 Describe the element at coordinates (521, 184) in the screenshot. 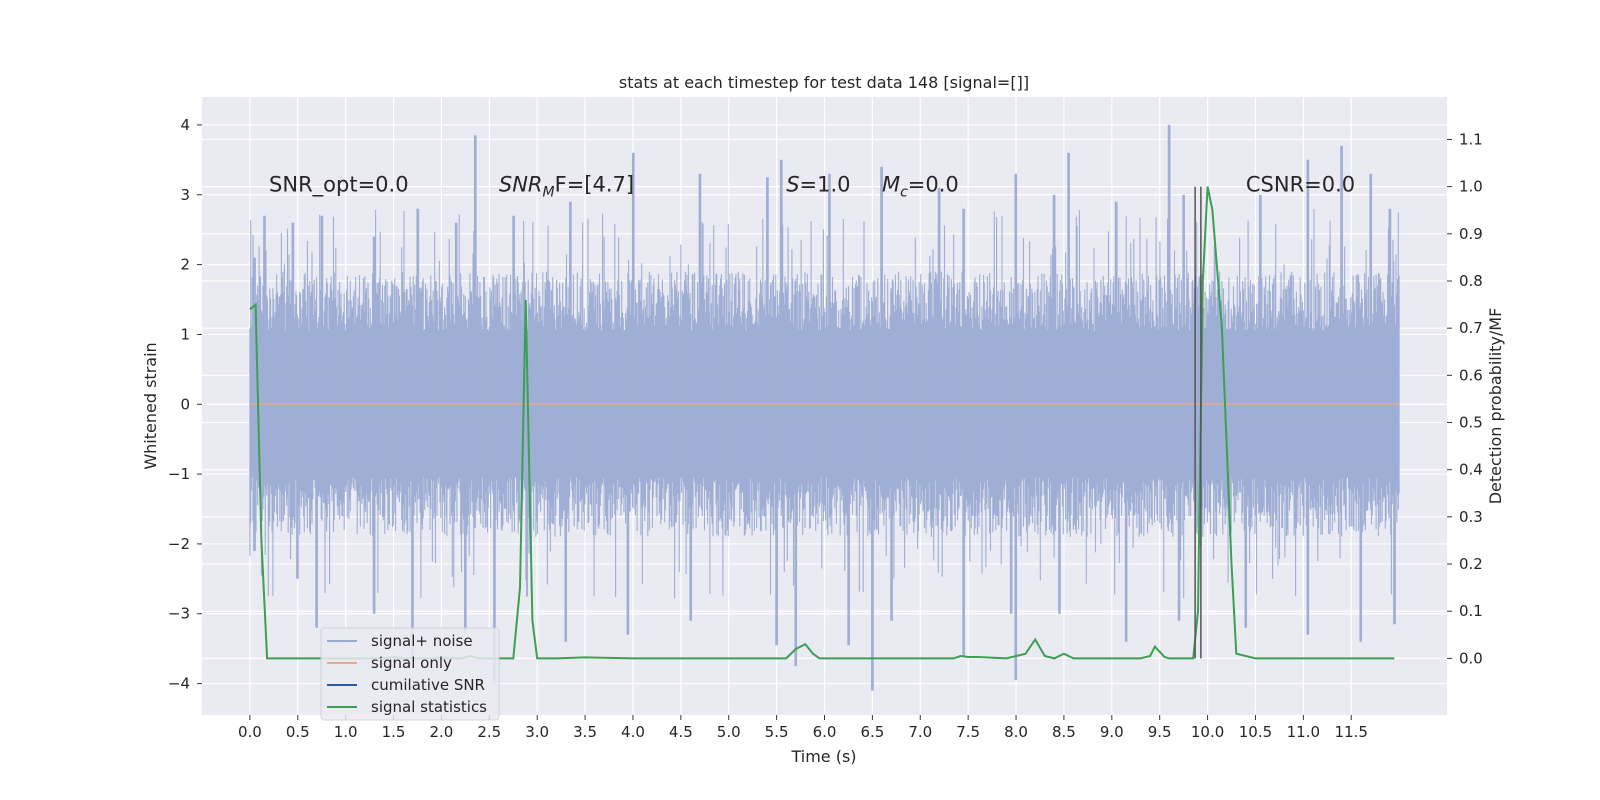

I see `annotation-text: SNR` at that location.